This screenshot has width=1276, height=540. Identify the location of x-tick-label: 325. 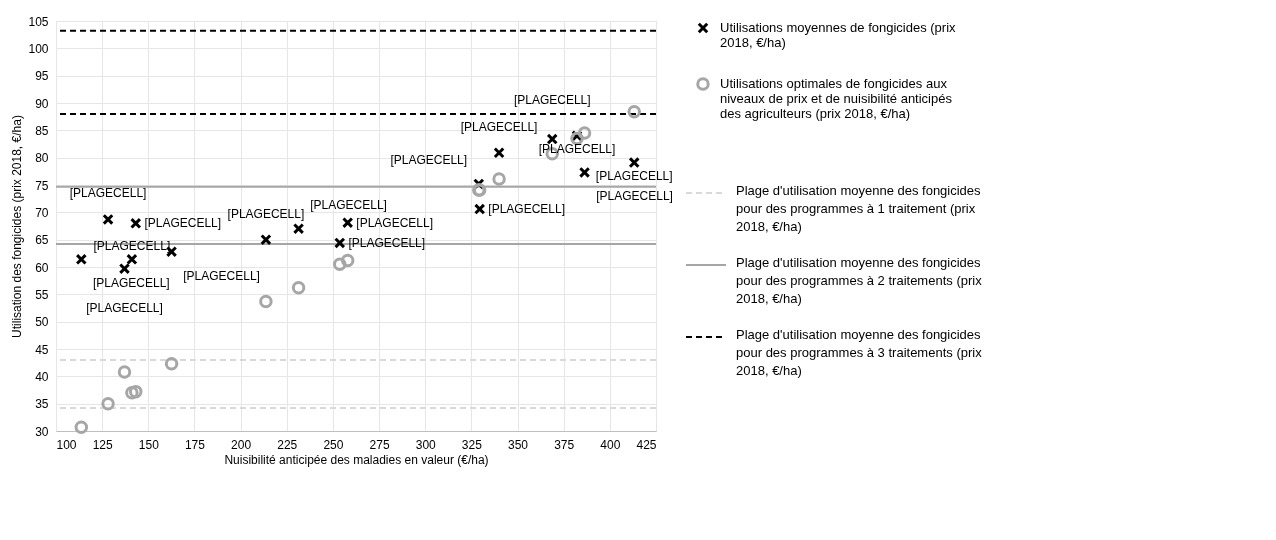
(472, 444).